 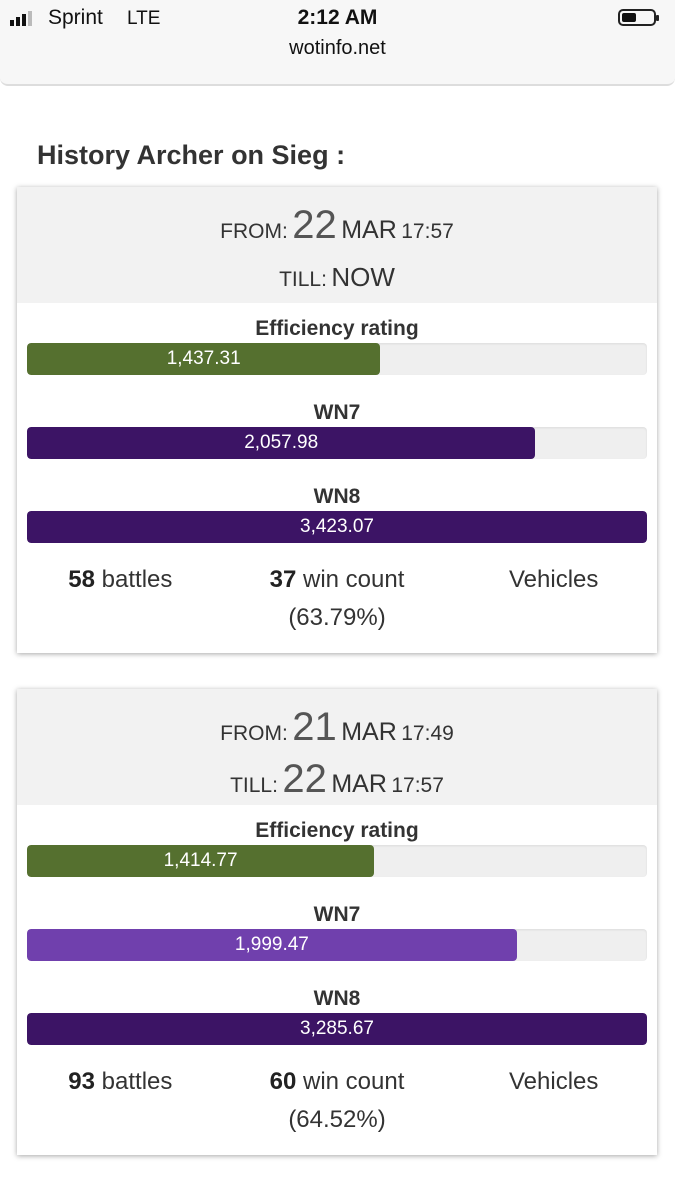 I want to click on rating-bar: 3,423.07, so click(x=337, y=527).